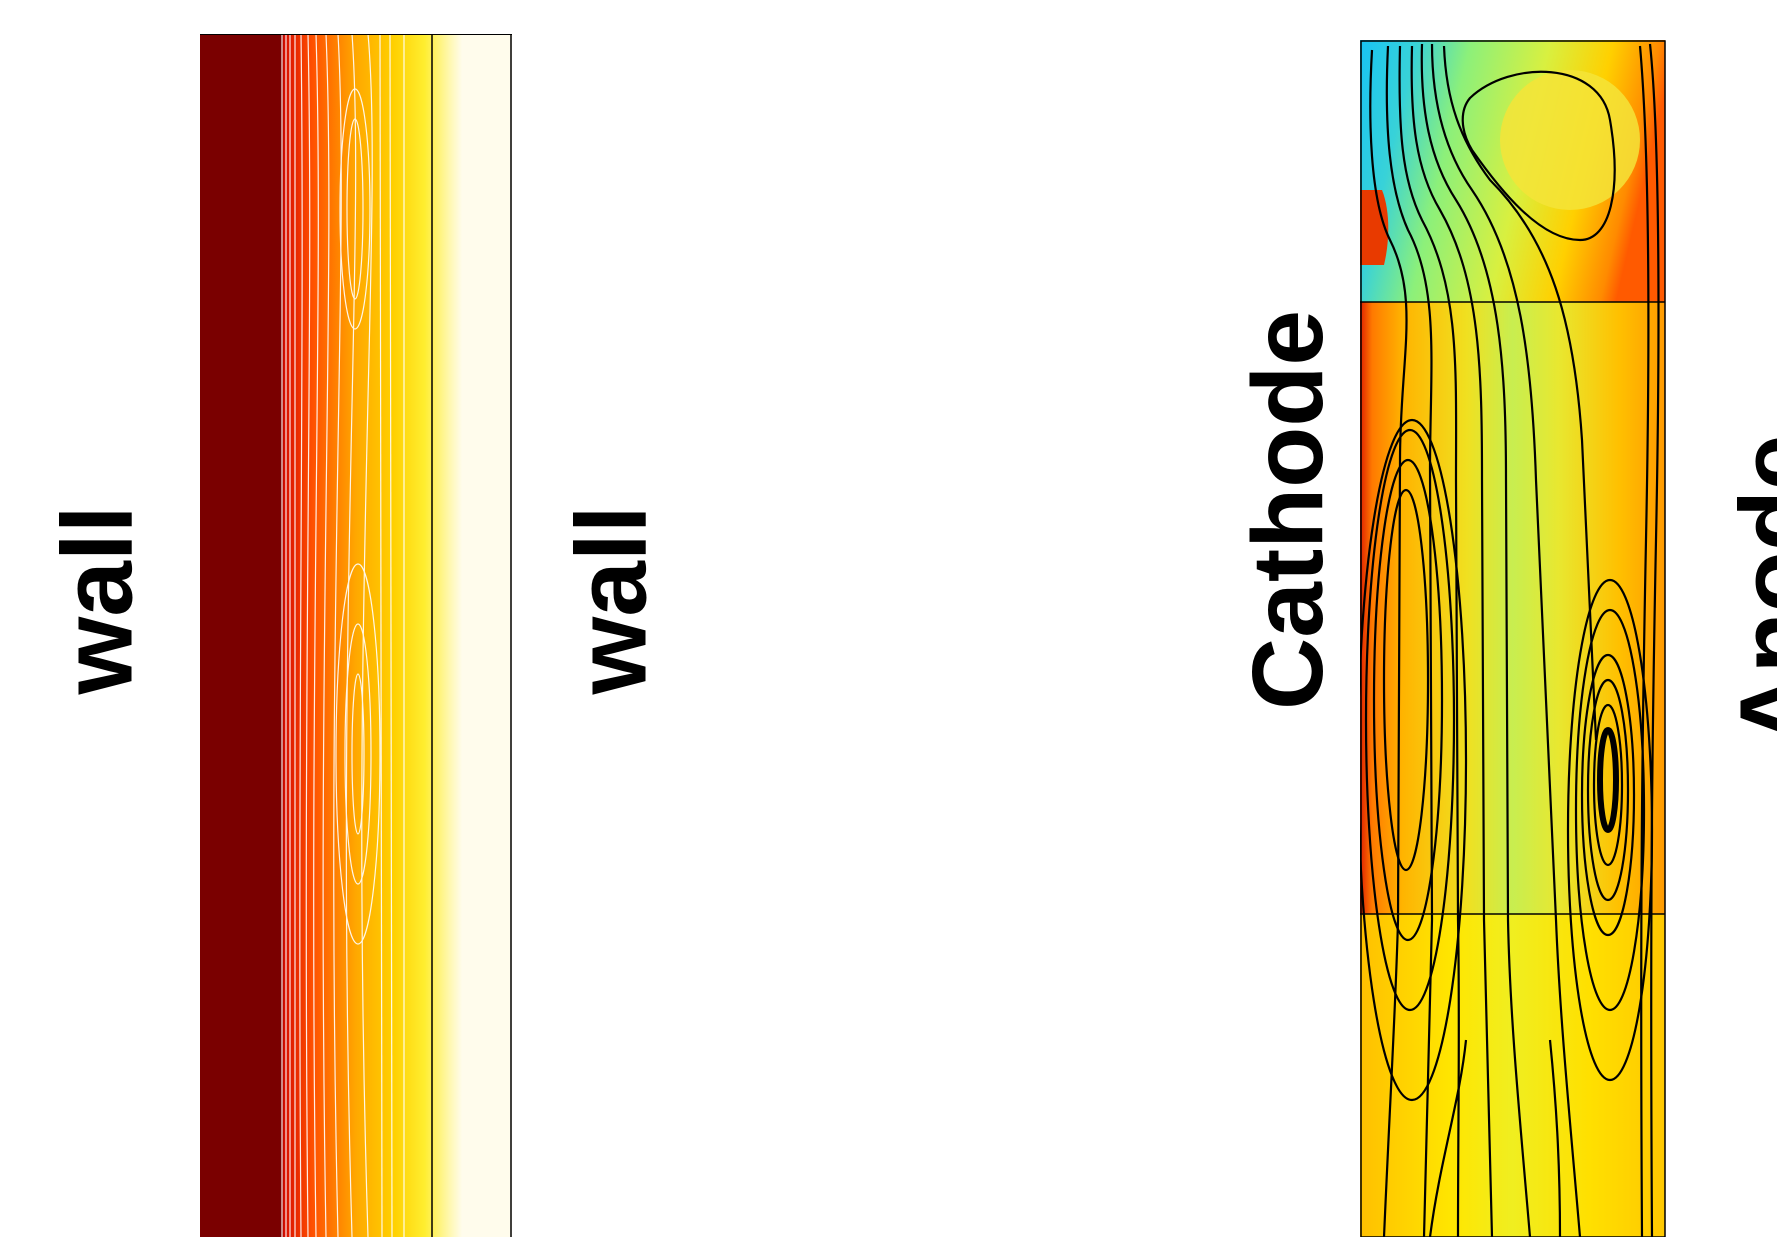  Describe the element at coordinates (1570, 140) in the screenshot. I see `top-right-yellow-core` at that location.